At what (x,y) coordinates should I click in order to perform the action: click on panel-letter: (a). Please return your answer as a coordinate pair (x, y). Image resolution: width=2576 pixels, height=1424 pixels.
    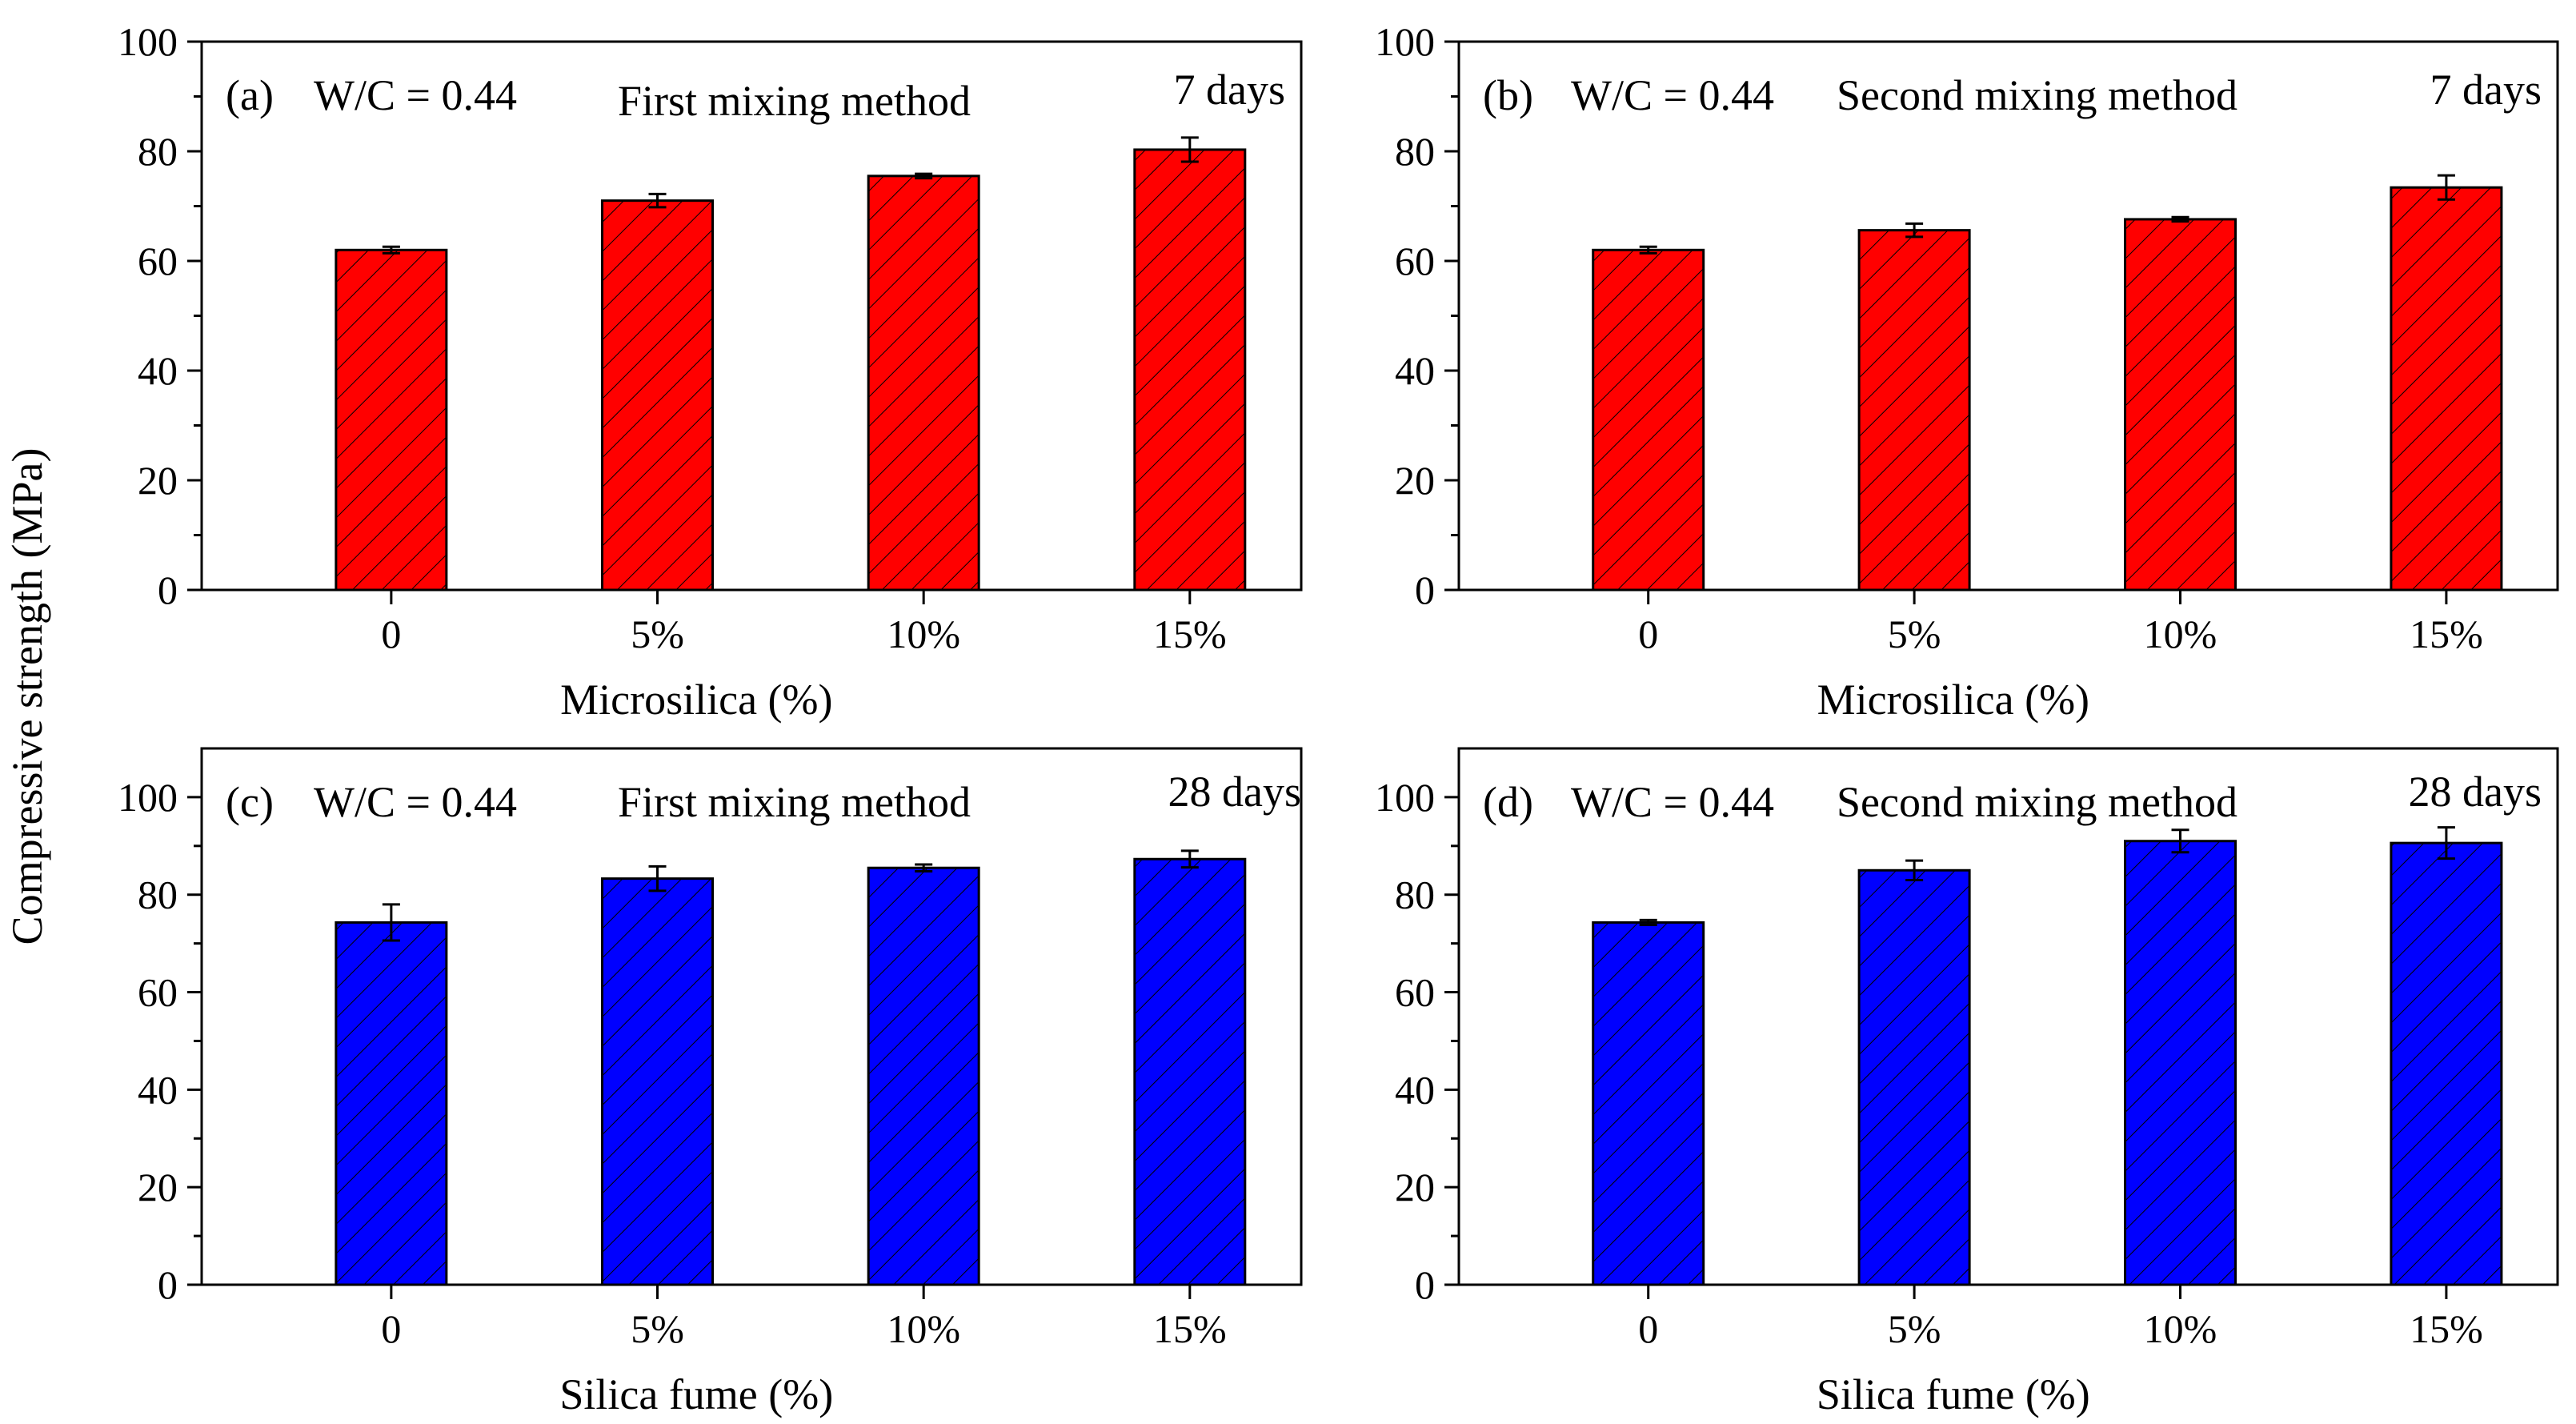
    Looking at the image, I should click on (250, 95).